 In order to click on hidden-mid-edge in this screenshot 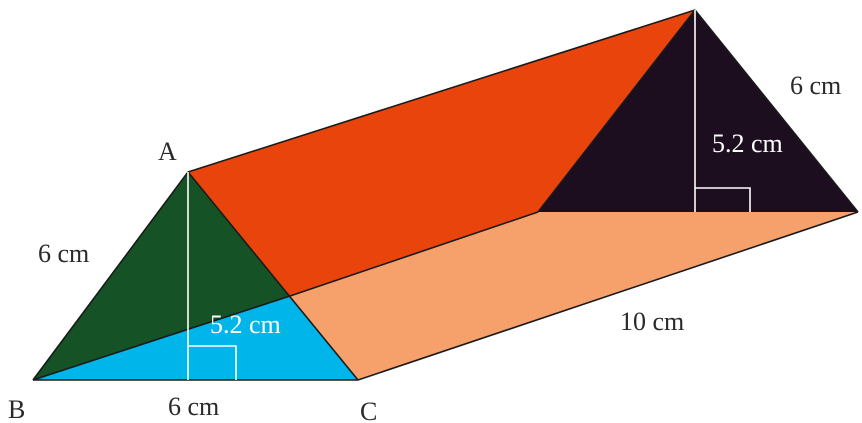, I will do `click(414, 254)`.